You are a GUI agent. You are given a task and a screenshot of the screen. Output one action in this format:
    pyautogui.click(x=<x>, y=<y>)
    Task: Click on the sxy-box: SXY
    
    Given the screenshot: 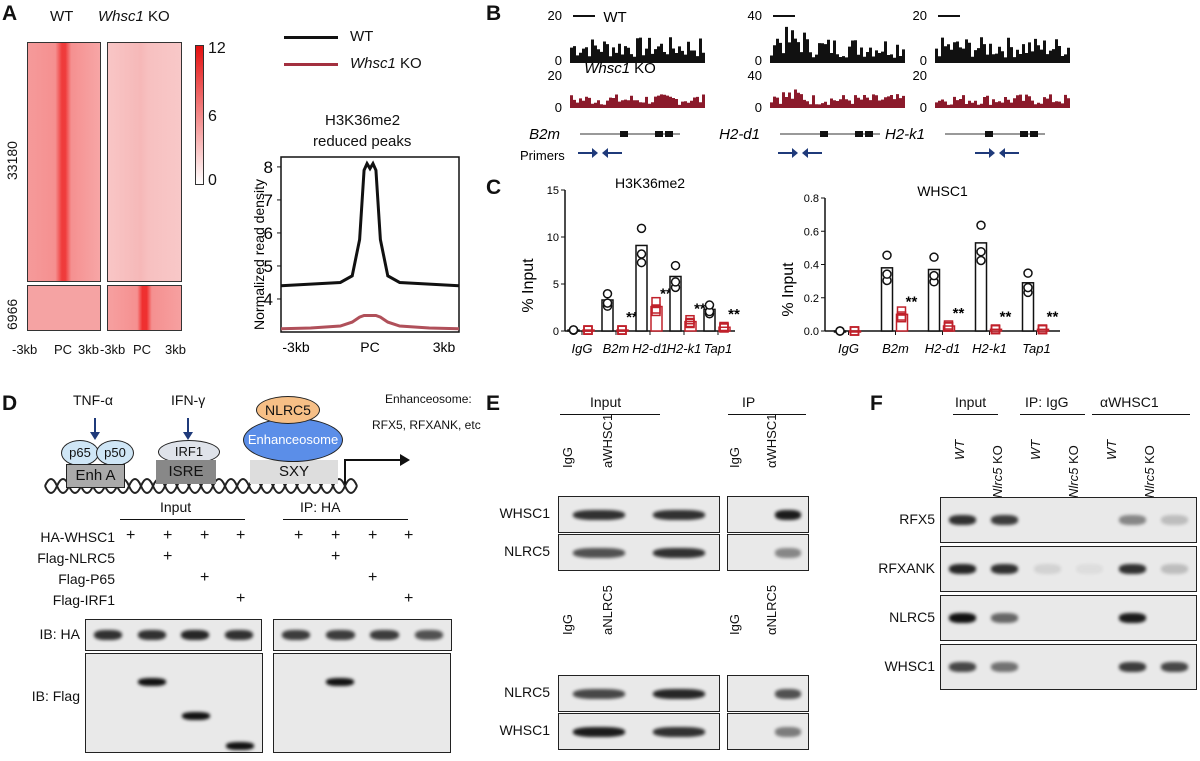 What is the action you would take?
    pyautogui.click(x=294, y=472)
    